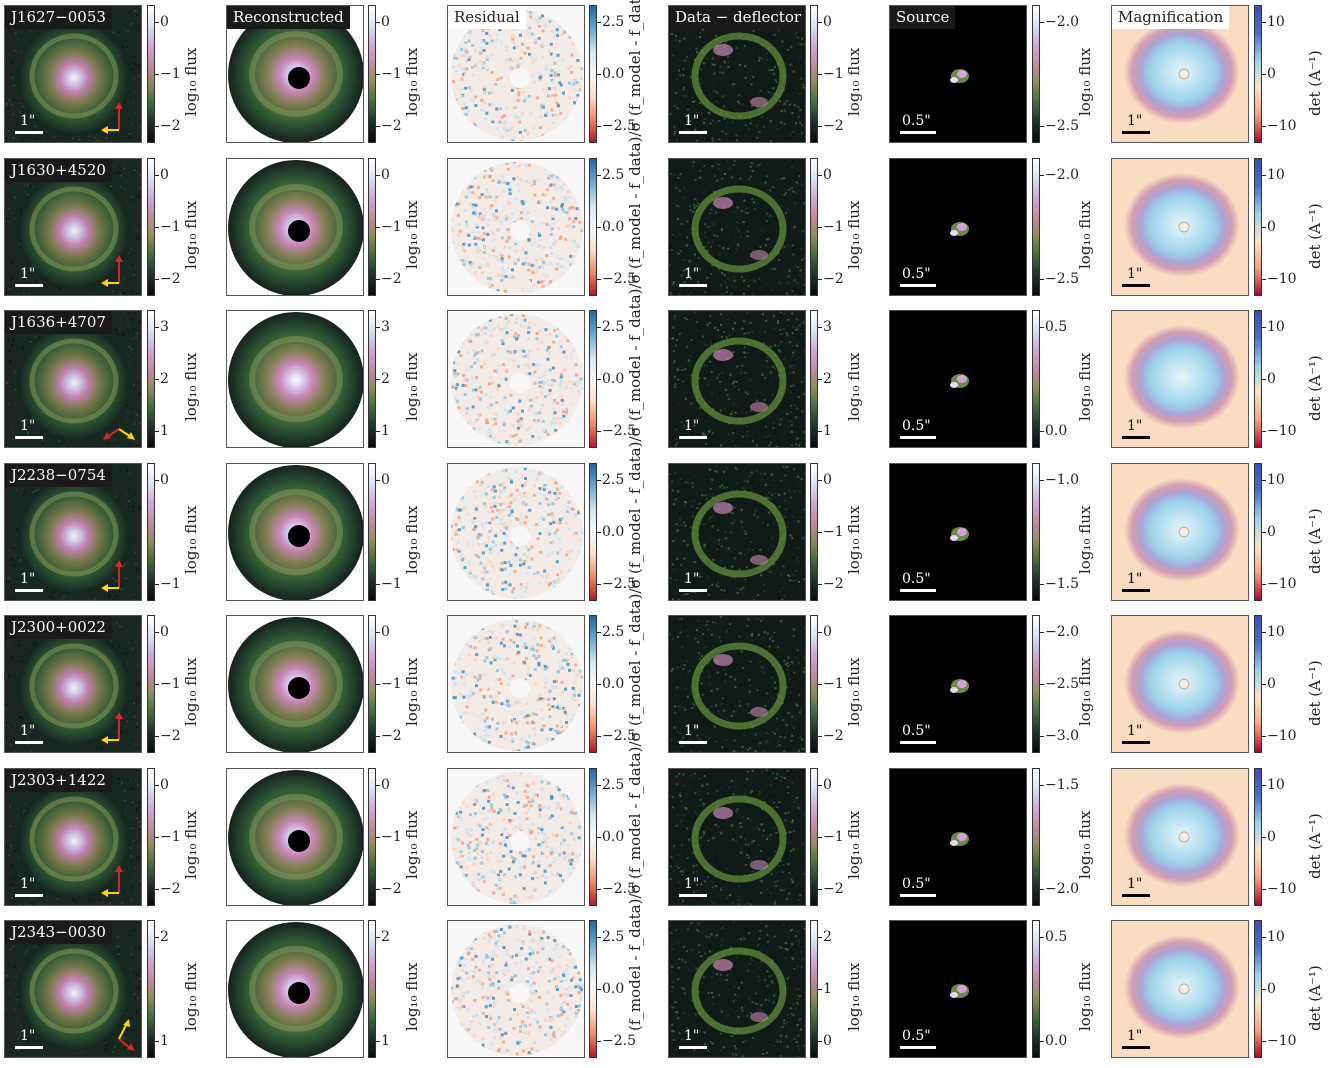 This screenshot has height=1068, width=1336. Describe the element at coordinates (619, 126) in the screenshot. I see `colorbar-tick-label: −2.5` at that location.